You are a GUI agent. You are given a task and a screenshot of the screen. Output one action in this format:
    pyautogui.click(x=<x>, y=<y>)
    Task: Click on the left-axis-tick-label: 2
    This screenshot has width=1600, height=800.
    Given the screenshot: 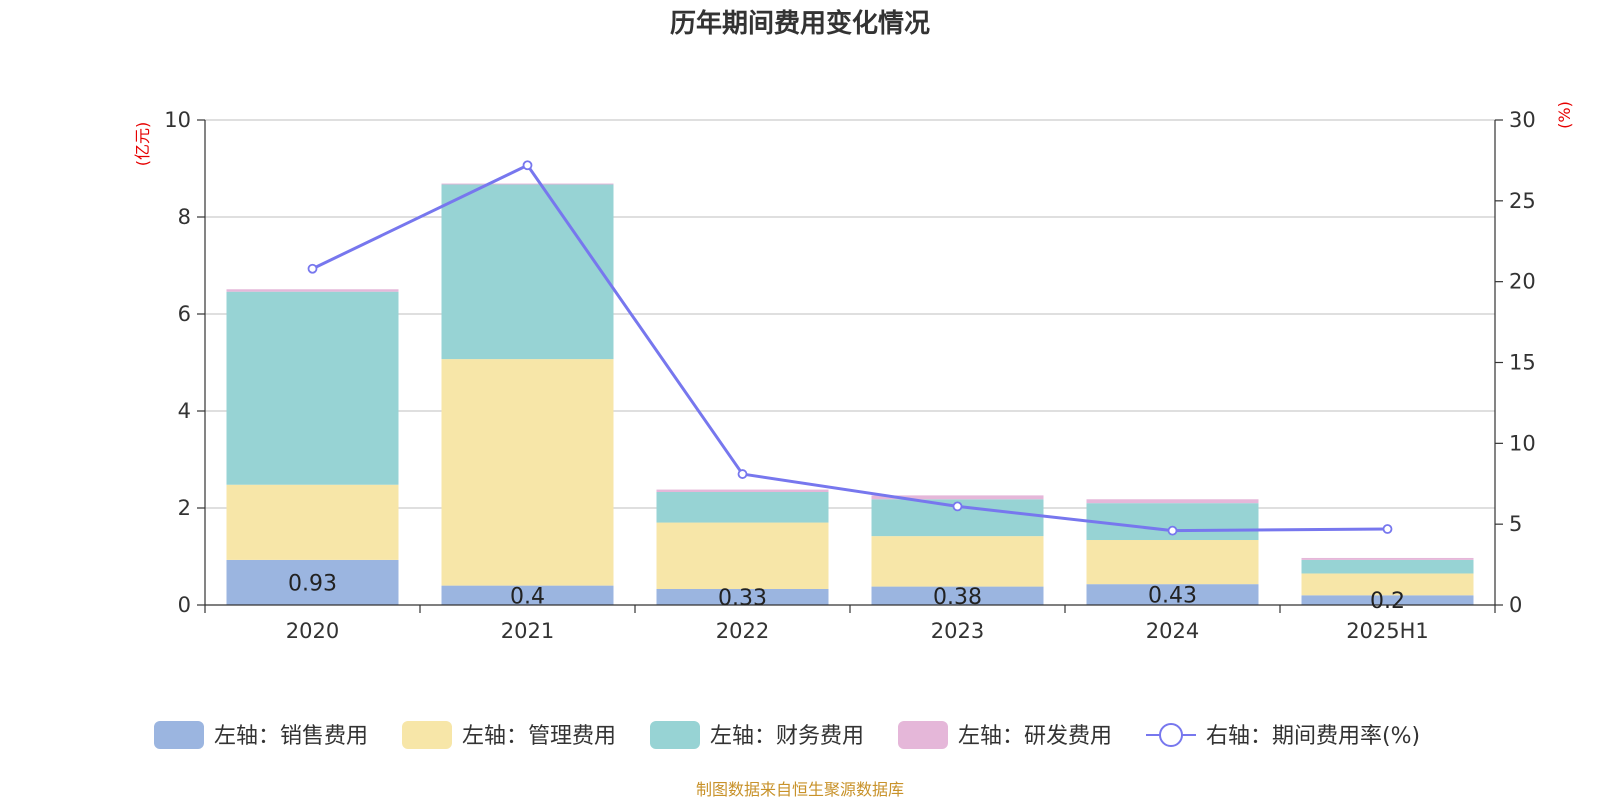 What is the action you would take?
    pyautogui.click(x=184, y=508)
    